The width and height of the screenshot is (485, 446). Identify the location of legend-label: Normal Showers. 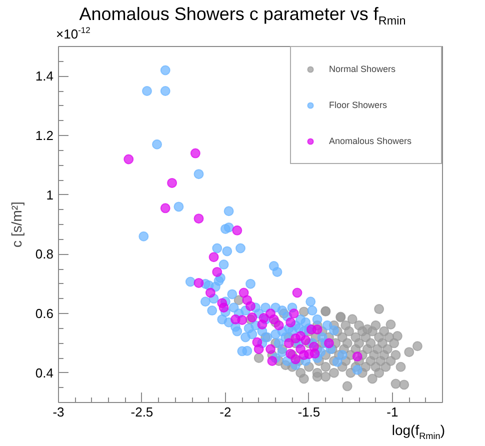
(363, 69).